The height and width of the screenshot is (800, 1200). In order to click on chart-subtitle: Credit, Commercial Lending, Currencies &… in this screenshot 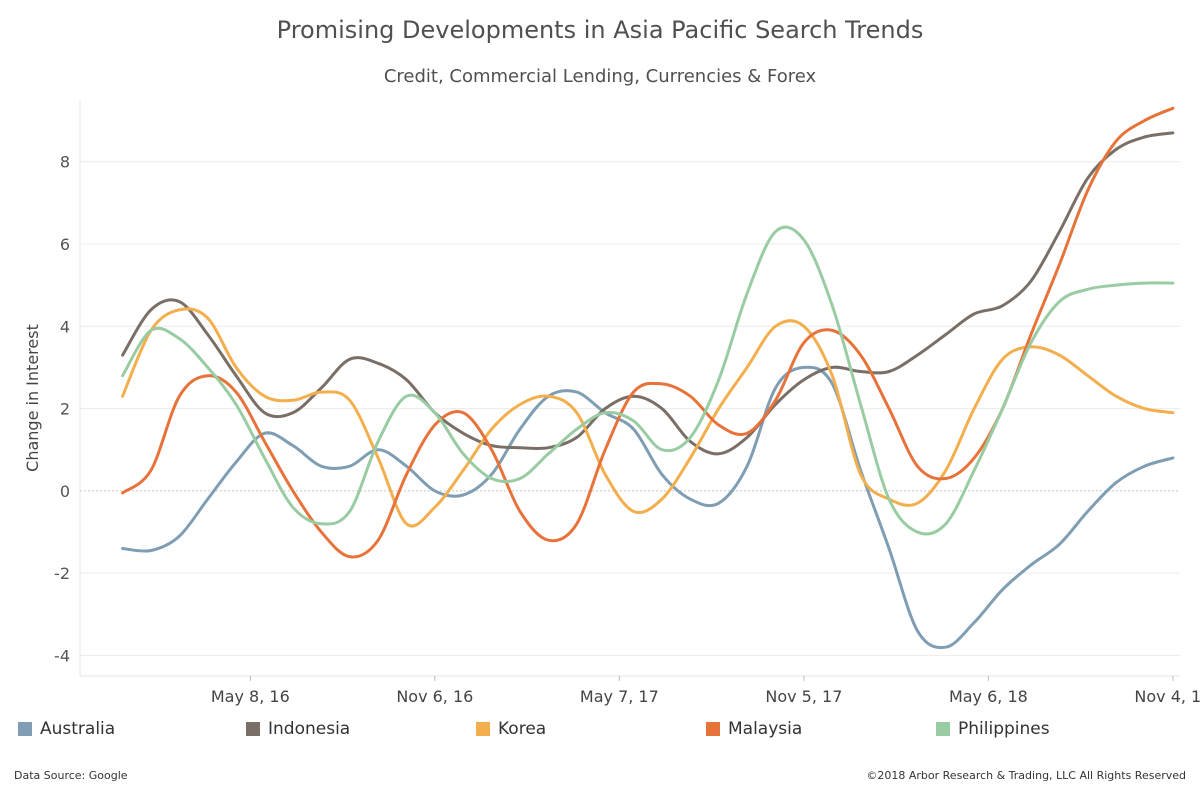, I will do `click(600, 76)`.